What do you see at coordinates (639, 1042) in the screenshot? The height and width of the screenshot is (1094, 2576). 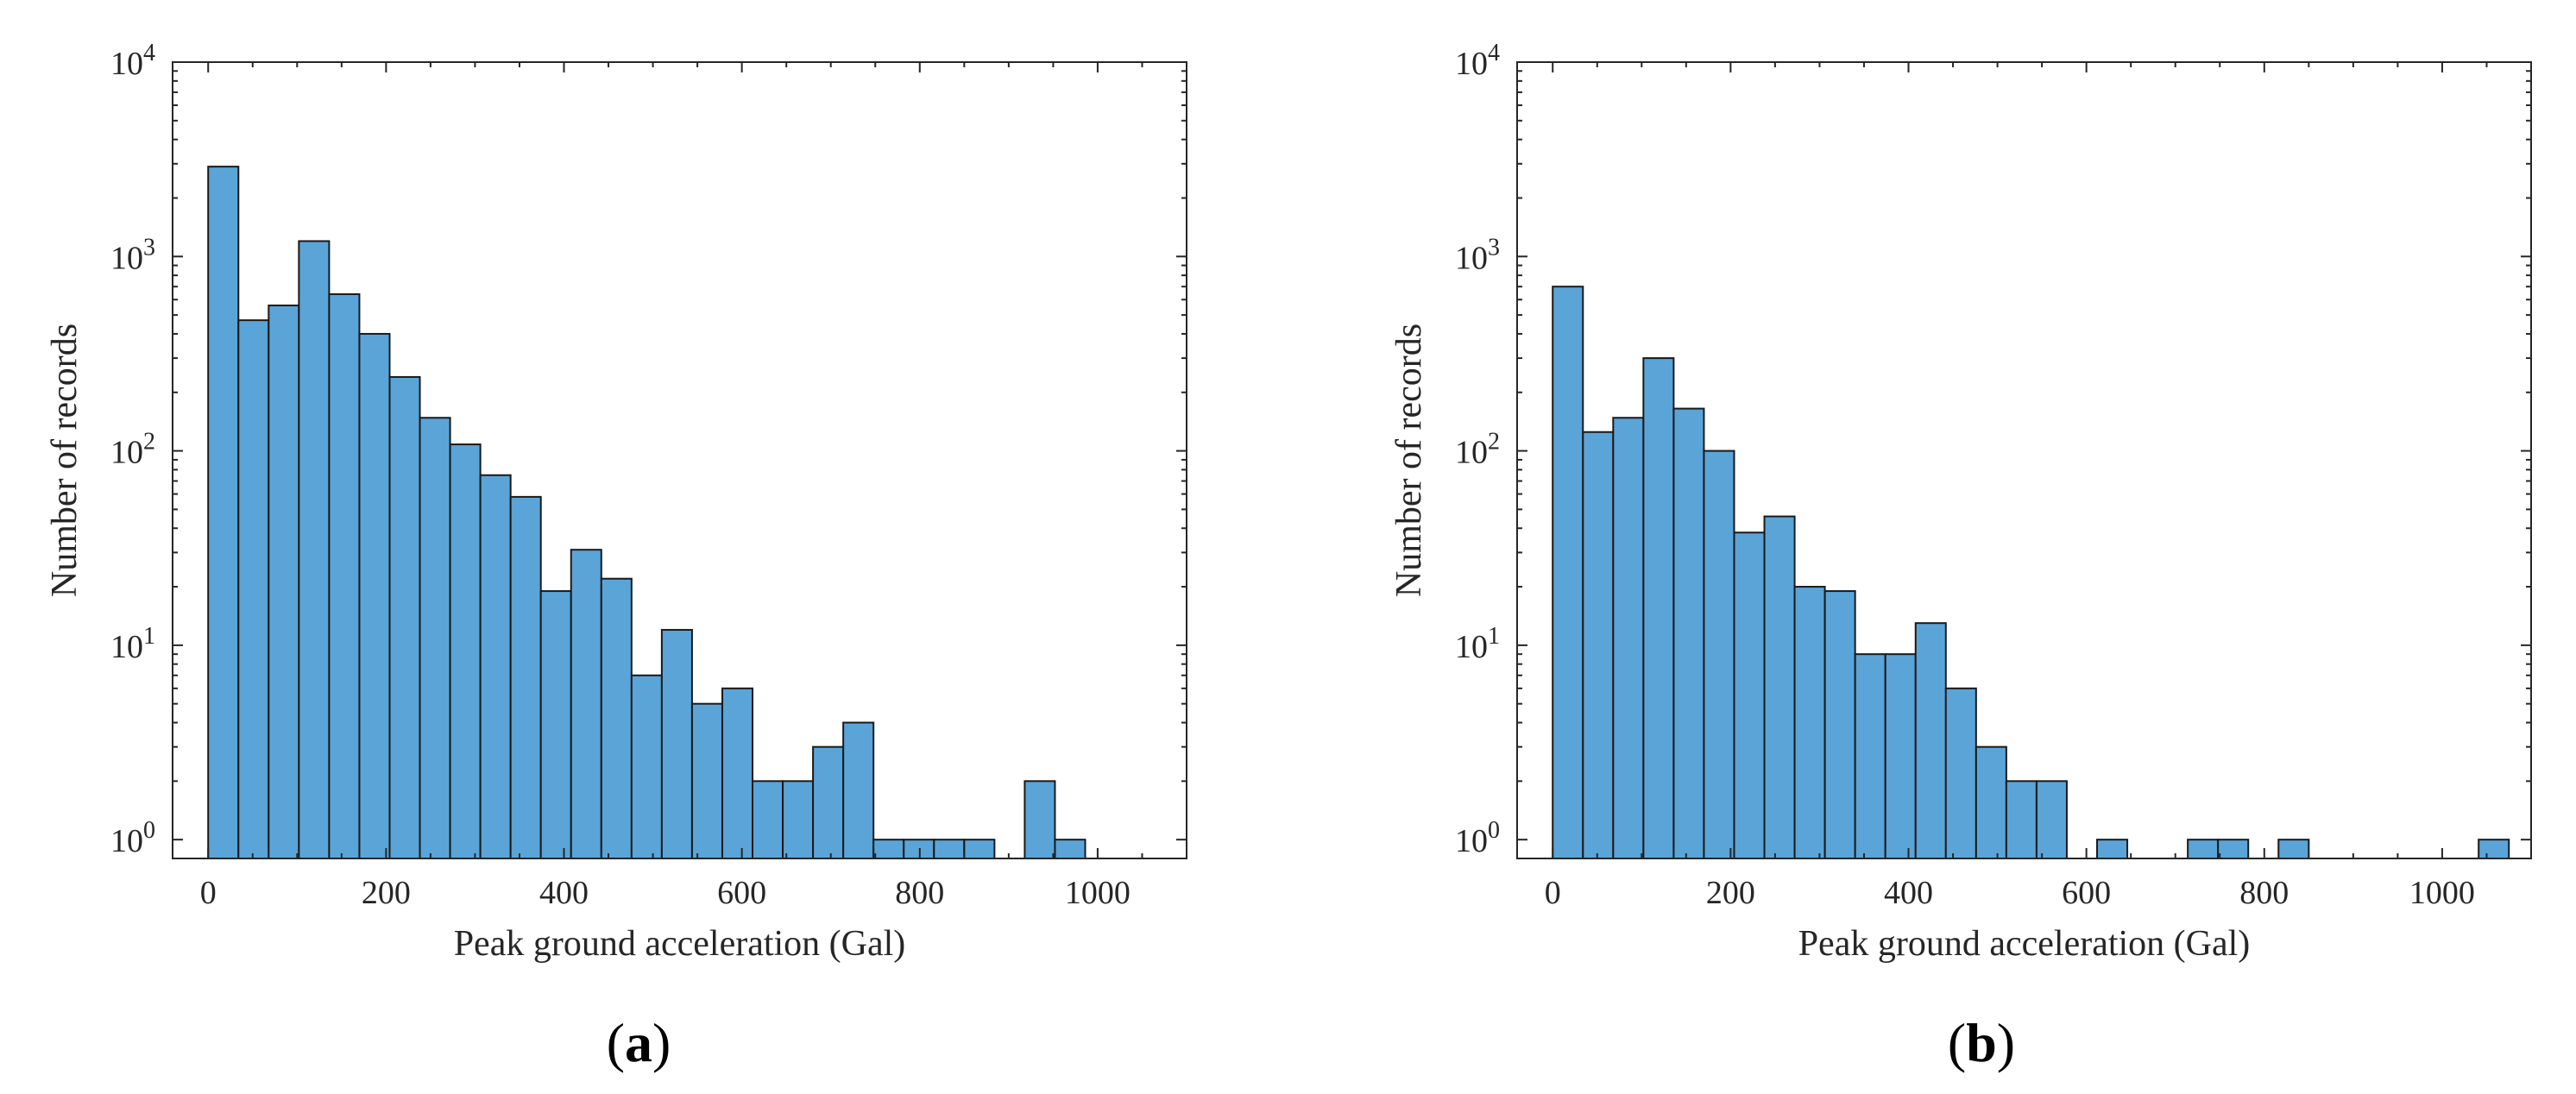 I see `panel-label: (a)` at bounding box center [639, 1042].